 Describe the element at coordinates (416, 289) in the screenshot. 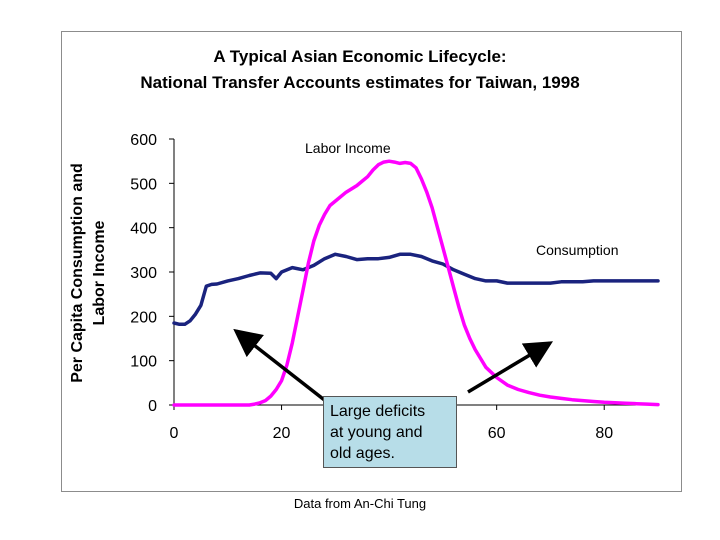

I see `series-line-consumption` at that location.